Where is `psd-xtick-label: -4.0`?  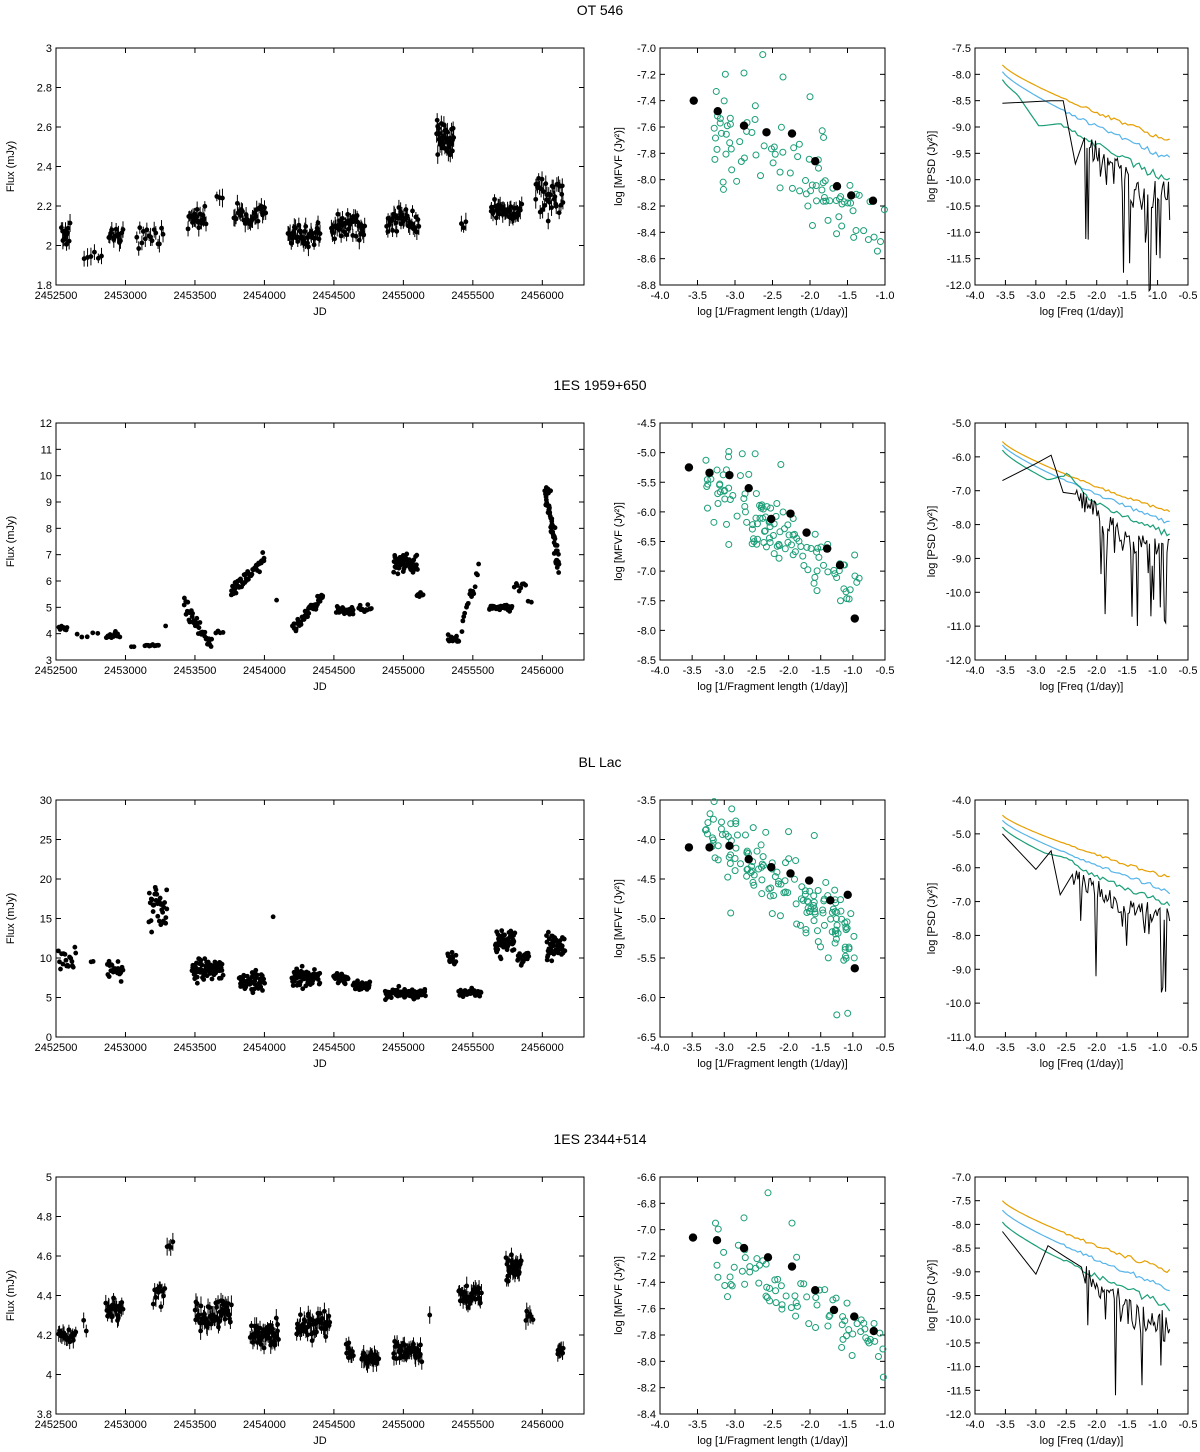
psd-xtick-label: -4.0 is located at coordinates (975, 296).